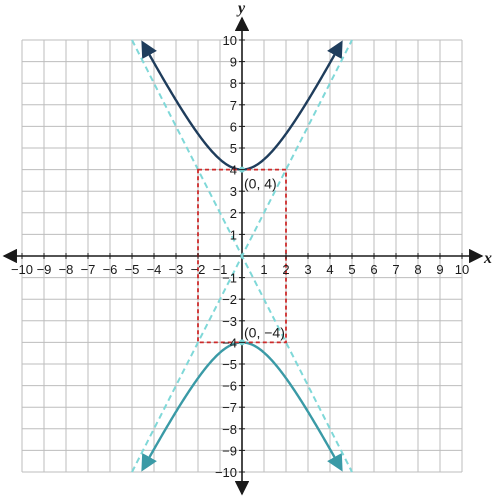  I want to click on x-tick-label: 8, so click(417, 269).